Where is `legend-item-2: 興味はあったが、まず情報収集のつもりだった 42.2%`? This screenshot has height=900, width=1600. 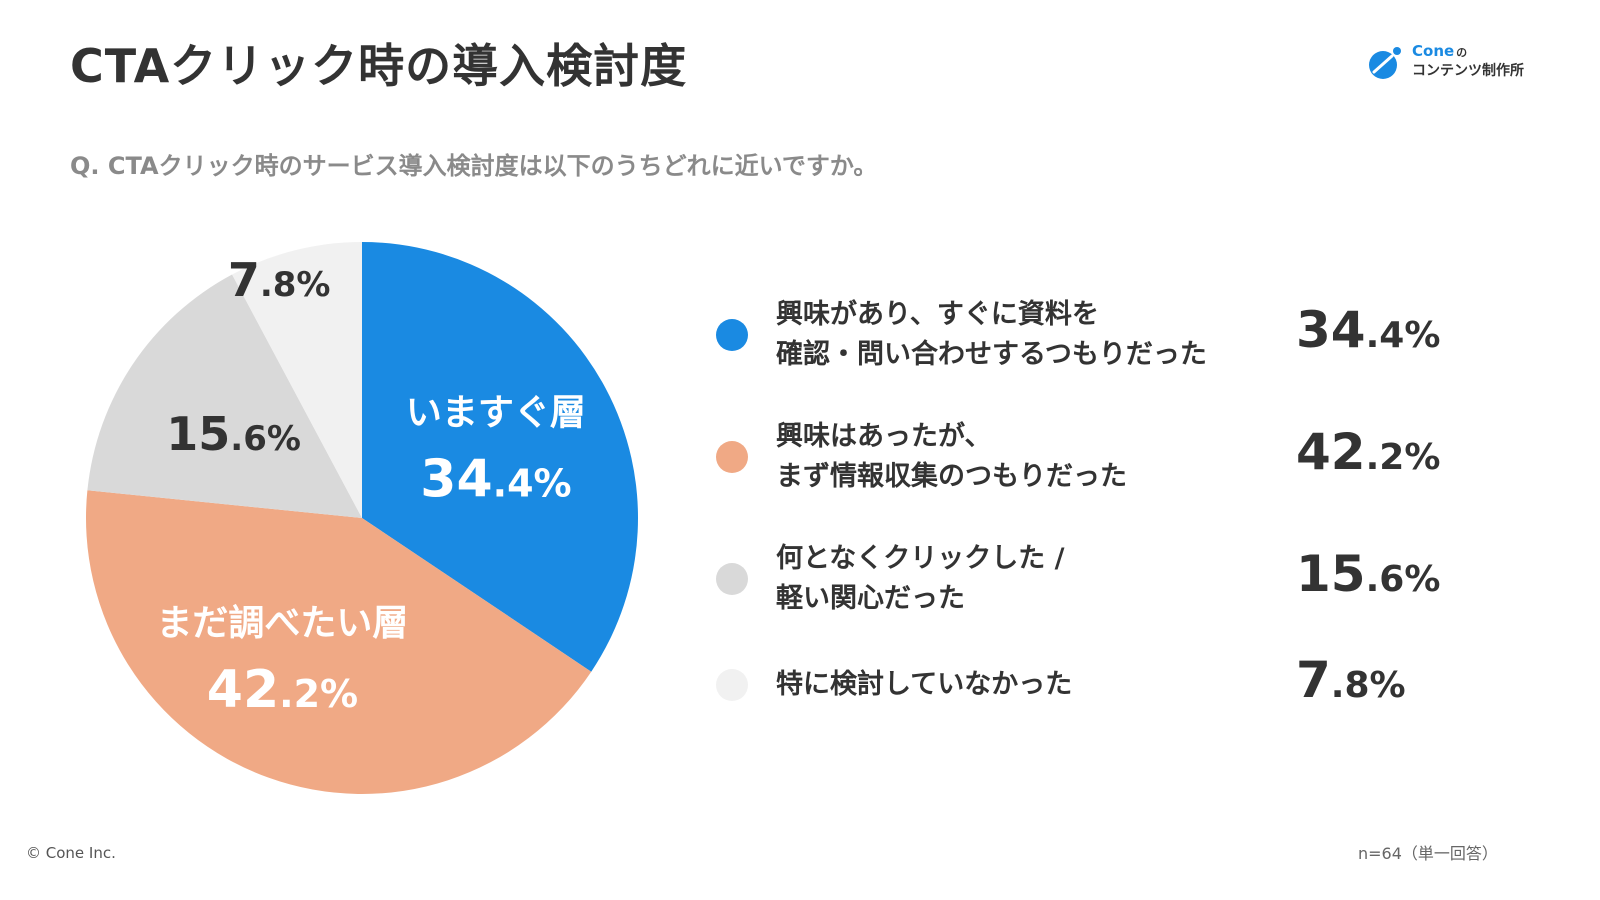 legend-item-2: 興味はあったが、まず情報収集のつもりだった 42.2% is located at coordinates (1116, 462).